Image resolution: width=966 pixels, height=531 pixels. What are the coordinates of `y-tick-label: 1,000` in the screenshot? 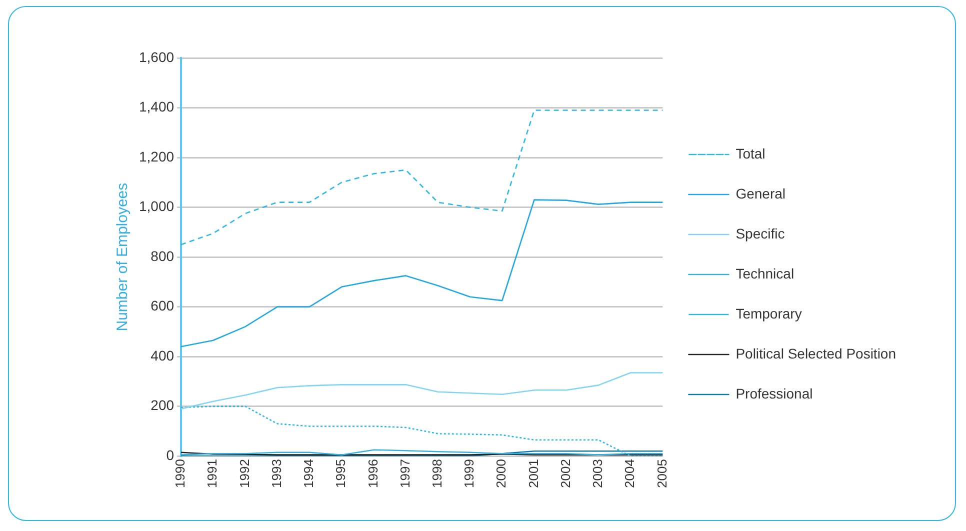 It's located at (156, 206).